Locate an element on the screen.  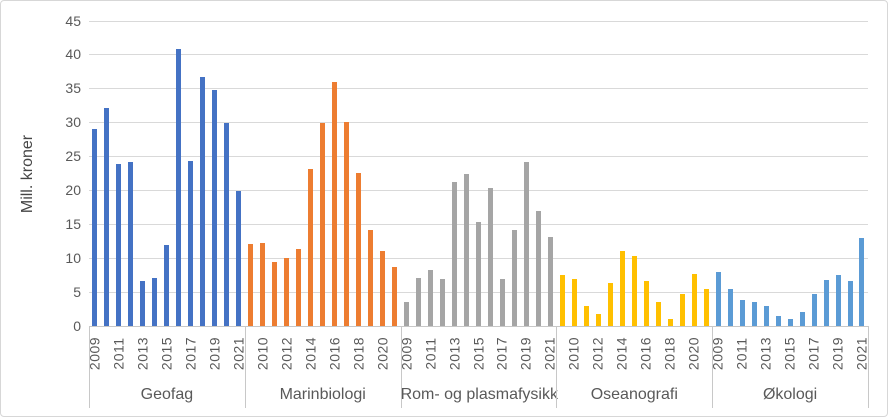
year-tick-label: 2014 is located at coordinates (310, 353).